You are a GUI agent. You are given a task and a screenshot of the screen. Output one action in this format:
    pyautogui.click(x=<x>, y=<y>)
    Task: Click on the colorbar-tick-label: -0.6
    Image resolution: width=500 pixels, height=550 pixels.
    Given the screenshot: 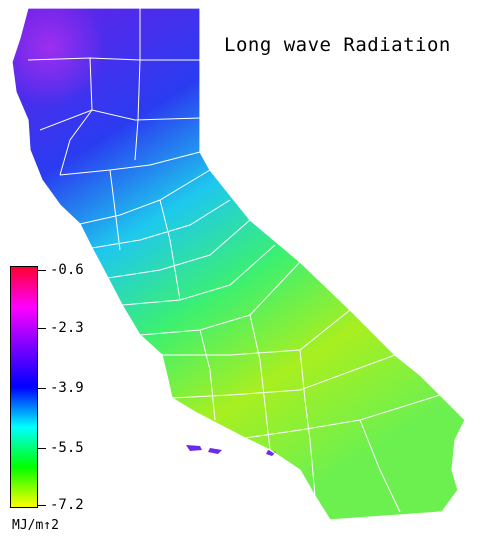 What is the action you would take?
    pyautogui.click(x=67, y=270)
    